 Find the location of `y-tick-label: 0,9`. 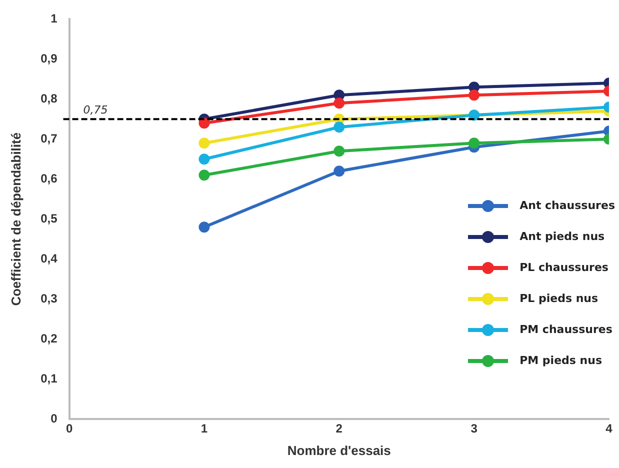

y-tick-label: 0,9 is located at coordinates (49, 58).